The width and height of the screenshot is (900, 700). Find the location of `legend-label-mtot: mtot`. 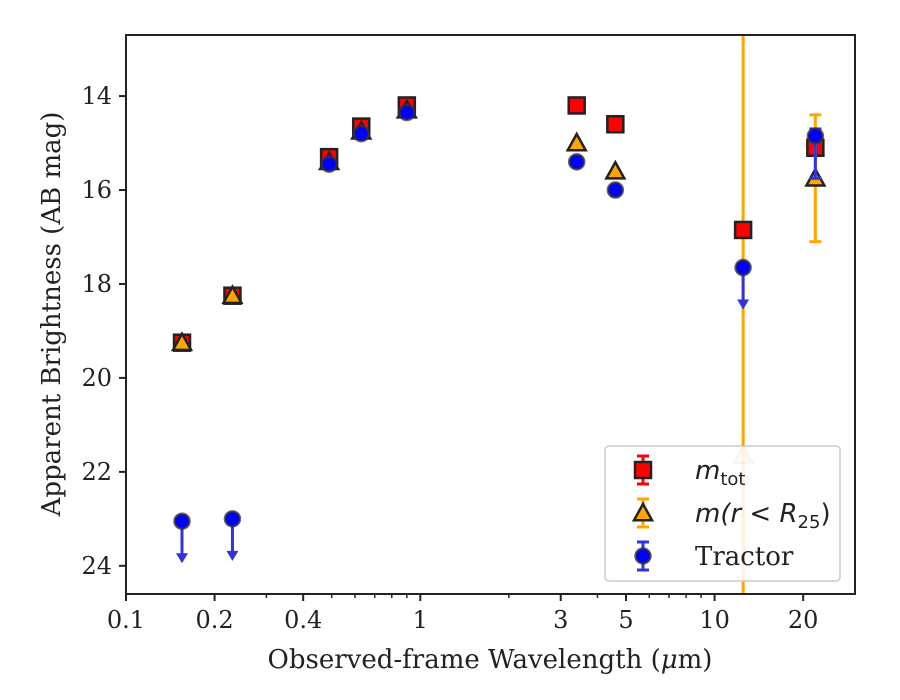

legend-label-mtot: mtot is located at coordinates (720, 473).